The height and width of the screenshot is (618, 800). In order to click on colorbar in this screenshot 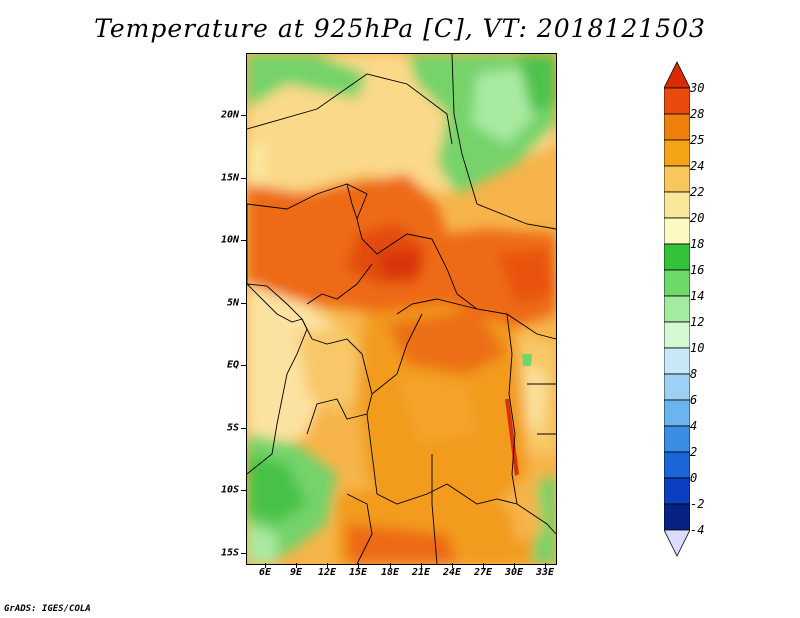, I will do `click(677, 309)`.